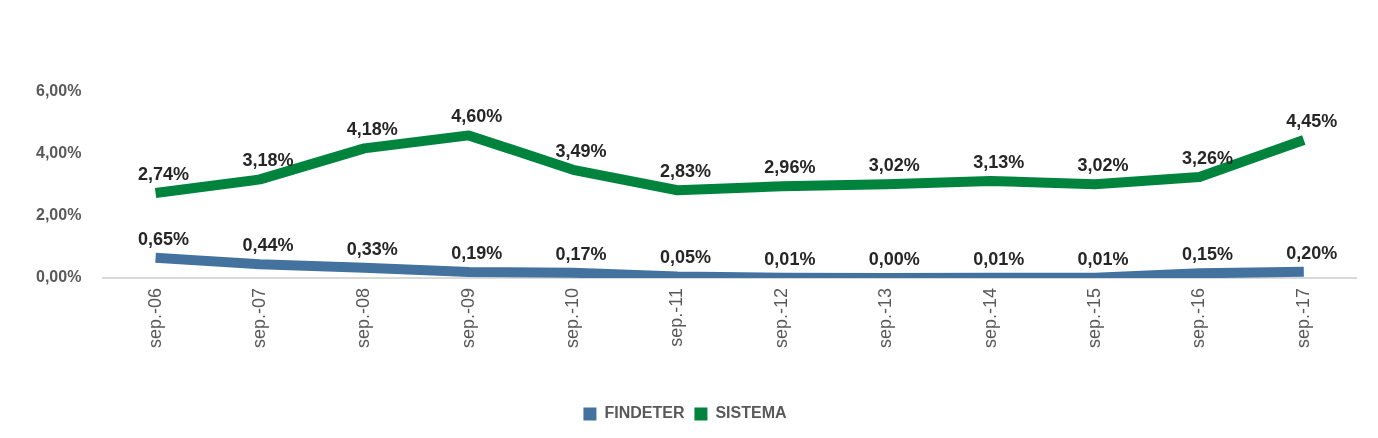 This screenshot has width=1378, height=438. What do you see at coordinates (780, 318) in the screenshot?
I see `x-tick-label: sep.-12` at bounding box center [780, 318].